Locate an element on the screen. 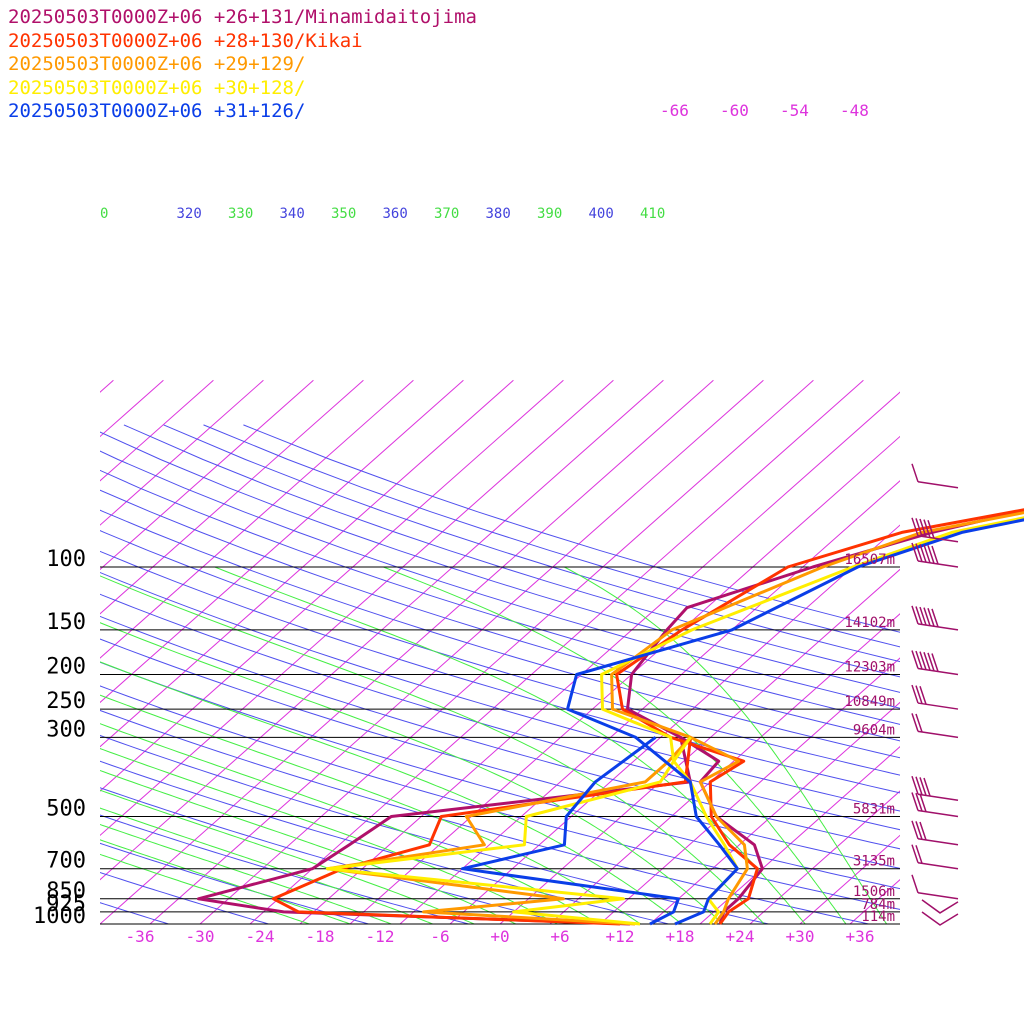 The image size is (1024, 1024). pressure-label: 1000 is located at coordinates (59, 916).